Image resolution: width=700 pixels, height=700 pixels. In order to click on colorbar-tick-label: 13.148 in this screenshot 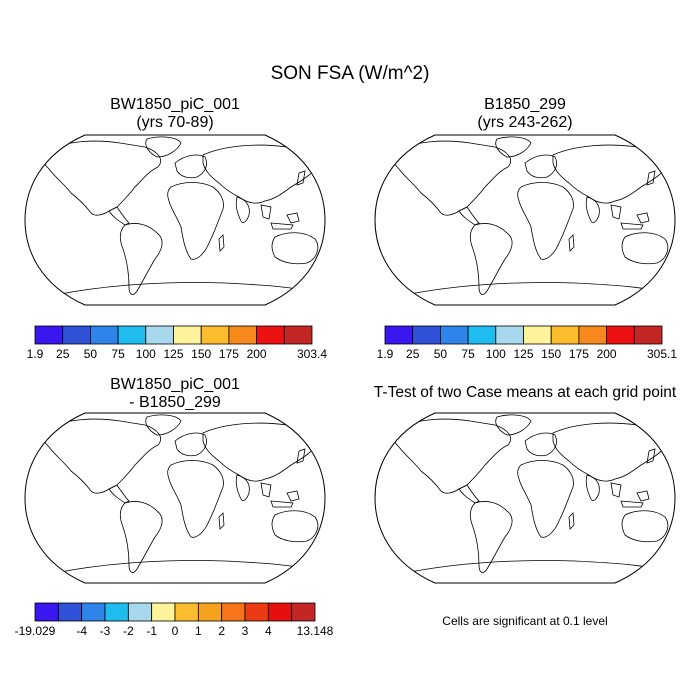, I will do `click(315, 631)`.